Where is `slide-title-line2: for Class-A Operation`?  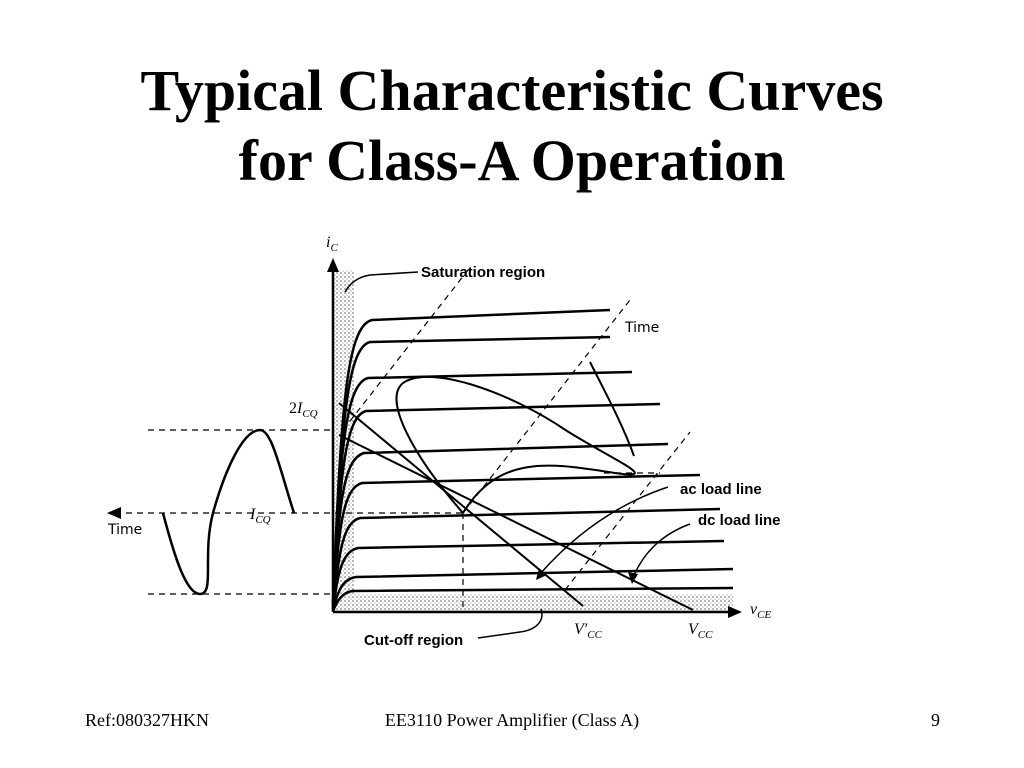
slide-title-line2: for Class-A Operation is located at coordinates (512, 160).